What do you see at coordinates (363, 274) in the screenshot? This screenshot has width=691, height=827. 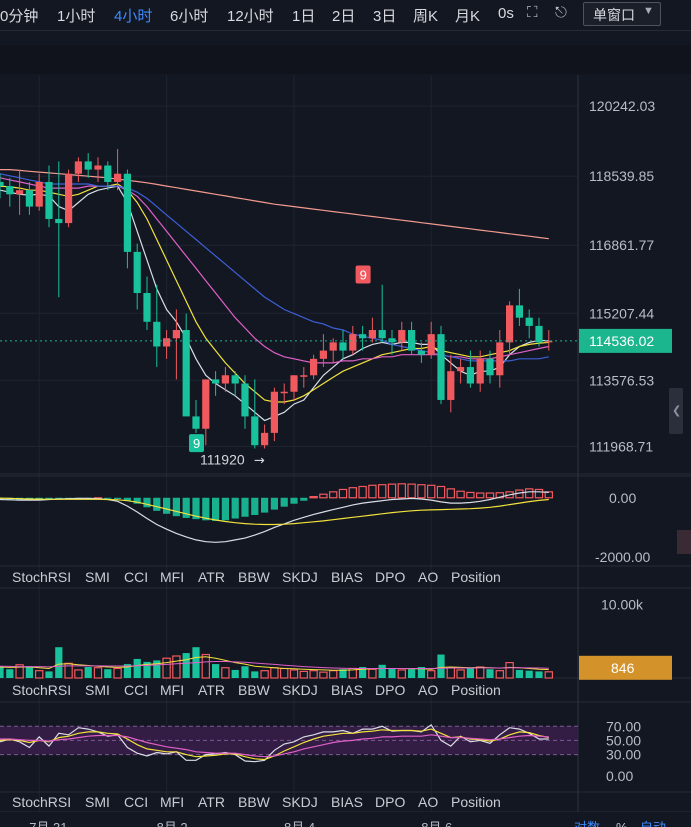 I see `countdown-marker-bg` at bounding box center [363, 274].